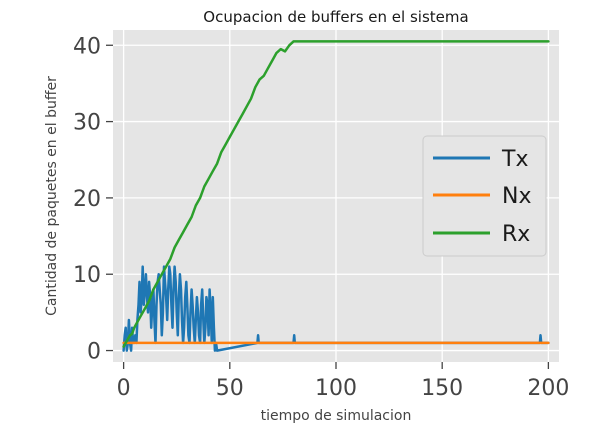  What do you see at coordinates (87, 46) in the screenshot?
I see `y-tick-label: 40` at bounding box center [87, 46].